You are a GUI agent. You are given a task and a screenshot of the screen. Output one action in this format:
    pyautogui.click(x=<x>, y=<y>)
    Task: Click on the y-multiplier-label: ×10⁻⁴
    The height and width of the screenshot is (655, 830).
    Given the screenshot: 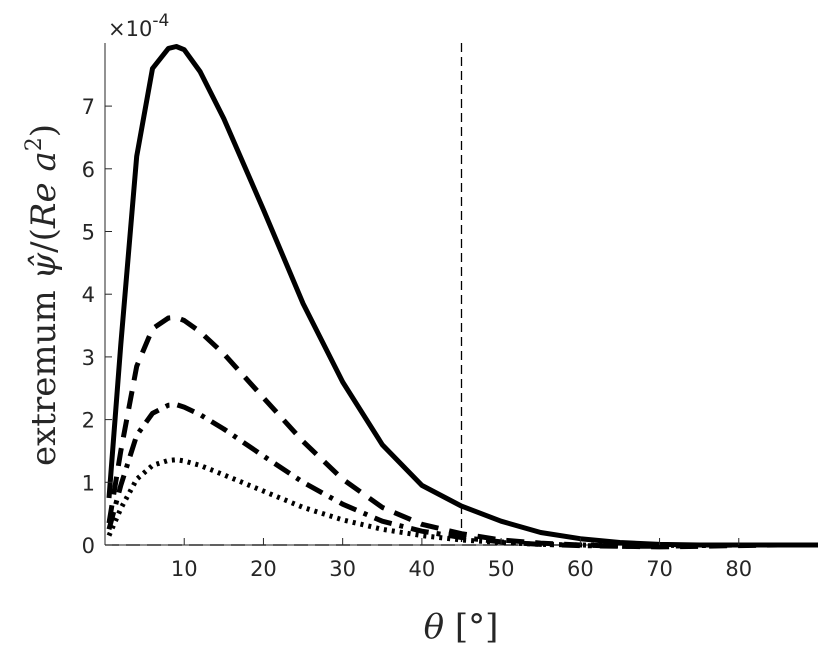 What is the action you would take?
    pyautogui.click(x=138, y=26)
    